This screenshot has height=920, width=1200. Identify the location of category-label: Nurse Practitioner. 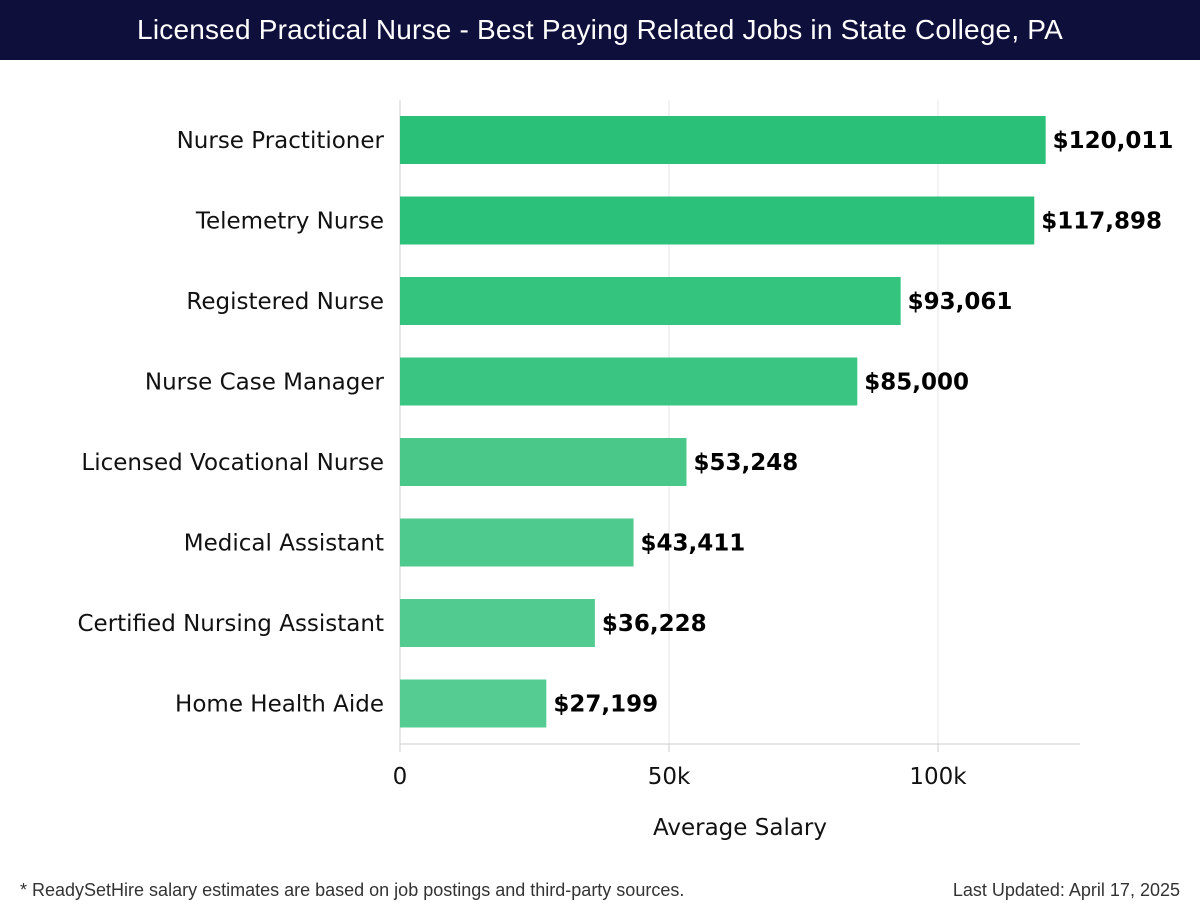
(281, 141).